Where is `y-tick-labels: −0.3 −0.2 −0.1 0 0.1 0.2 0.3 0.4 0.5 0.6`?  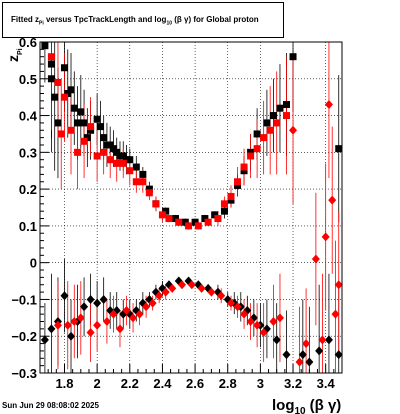
y-tick-labels: −0.3 −0.2 −0.1 0 0.1 0.2 0.3 0.4 0.5 0.6 is located at coordinates (24, 208).